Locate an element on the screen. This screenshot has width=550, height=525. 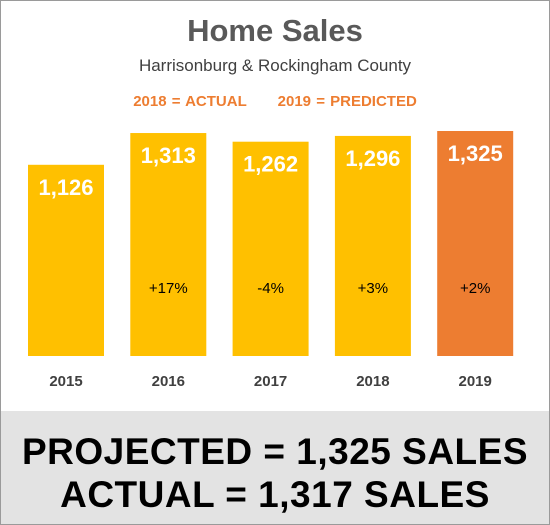
bar-2015 is located at coordinates (66, 260).